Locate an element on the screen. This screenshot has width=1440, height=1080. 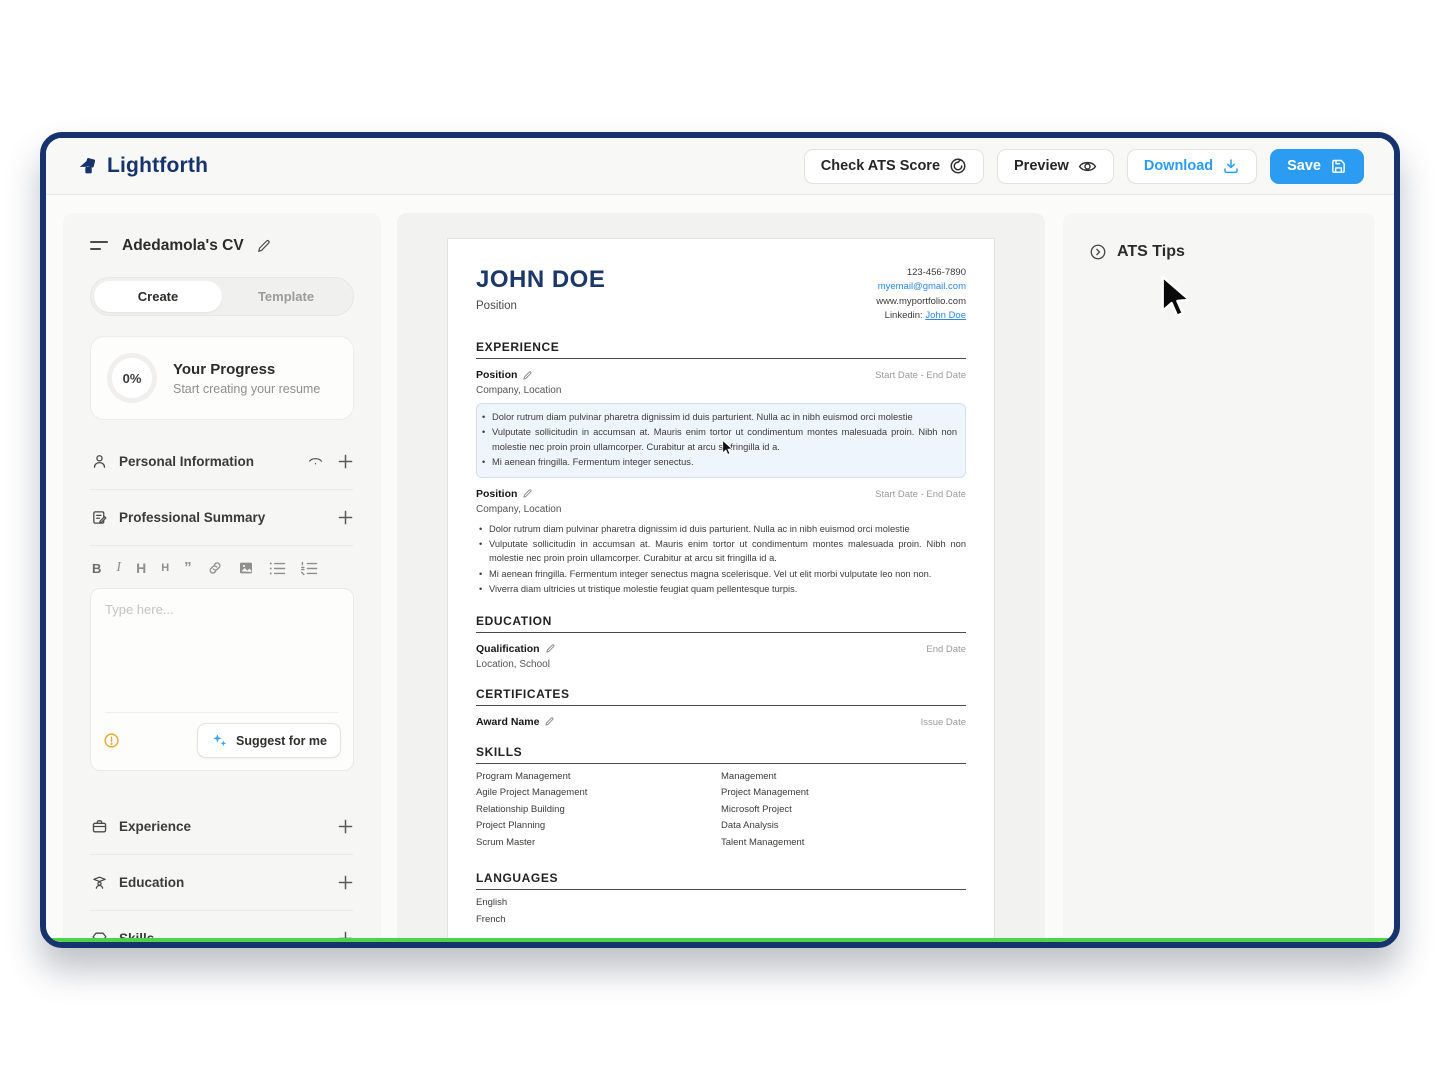
person-icon is located at coordinates (99, 461).